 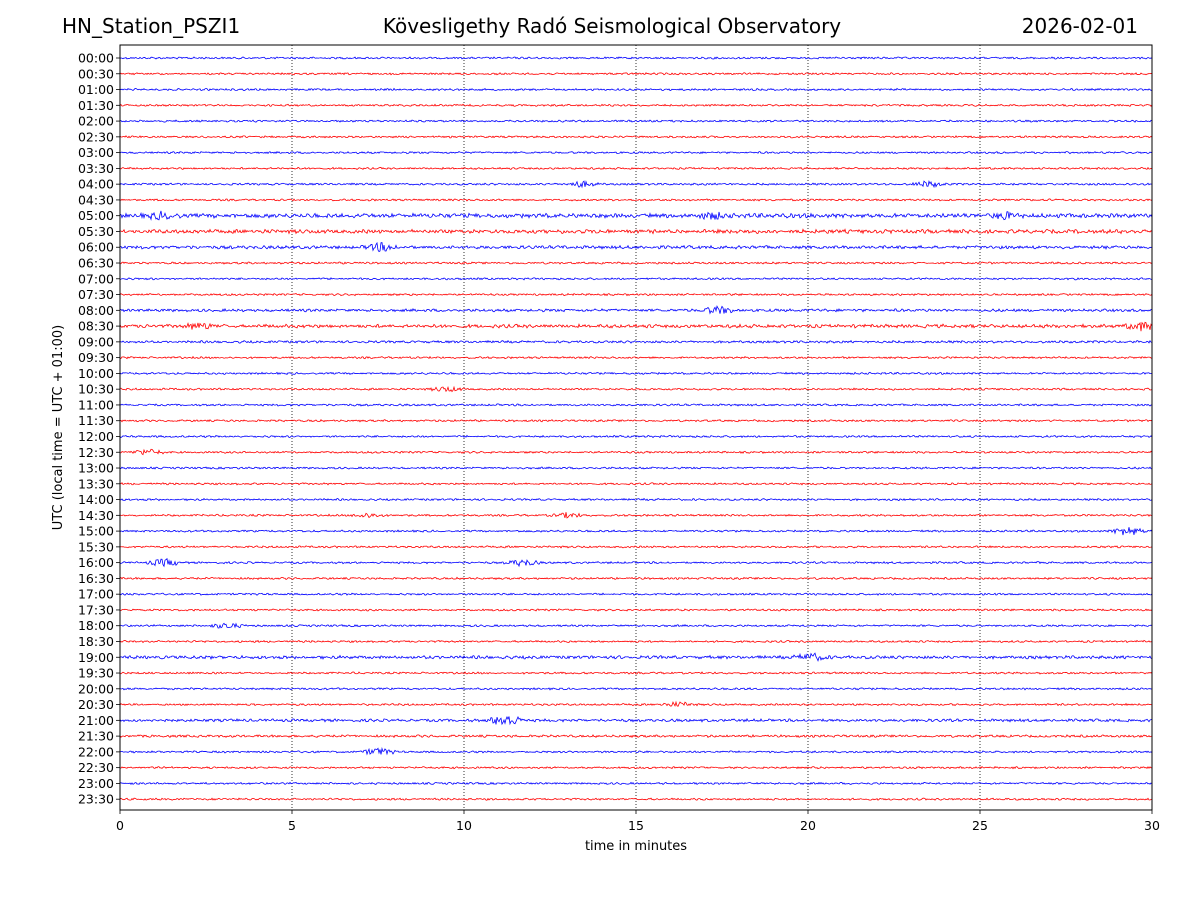 I want to click on x-tick-label: 30, so click(x=1152, y=825).